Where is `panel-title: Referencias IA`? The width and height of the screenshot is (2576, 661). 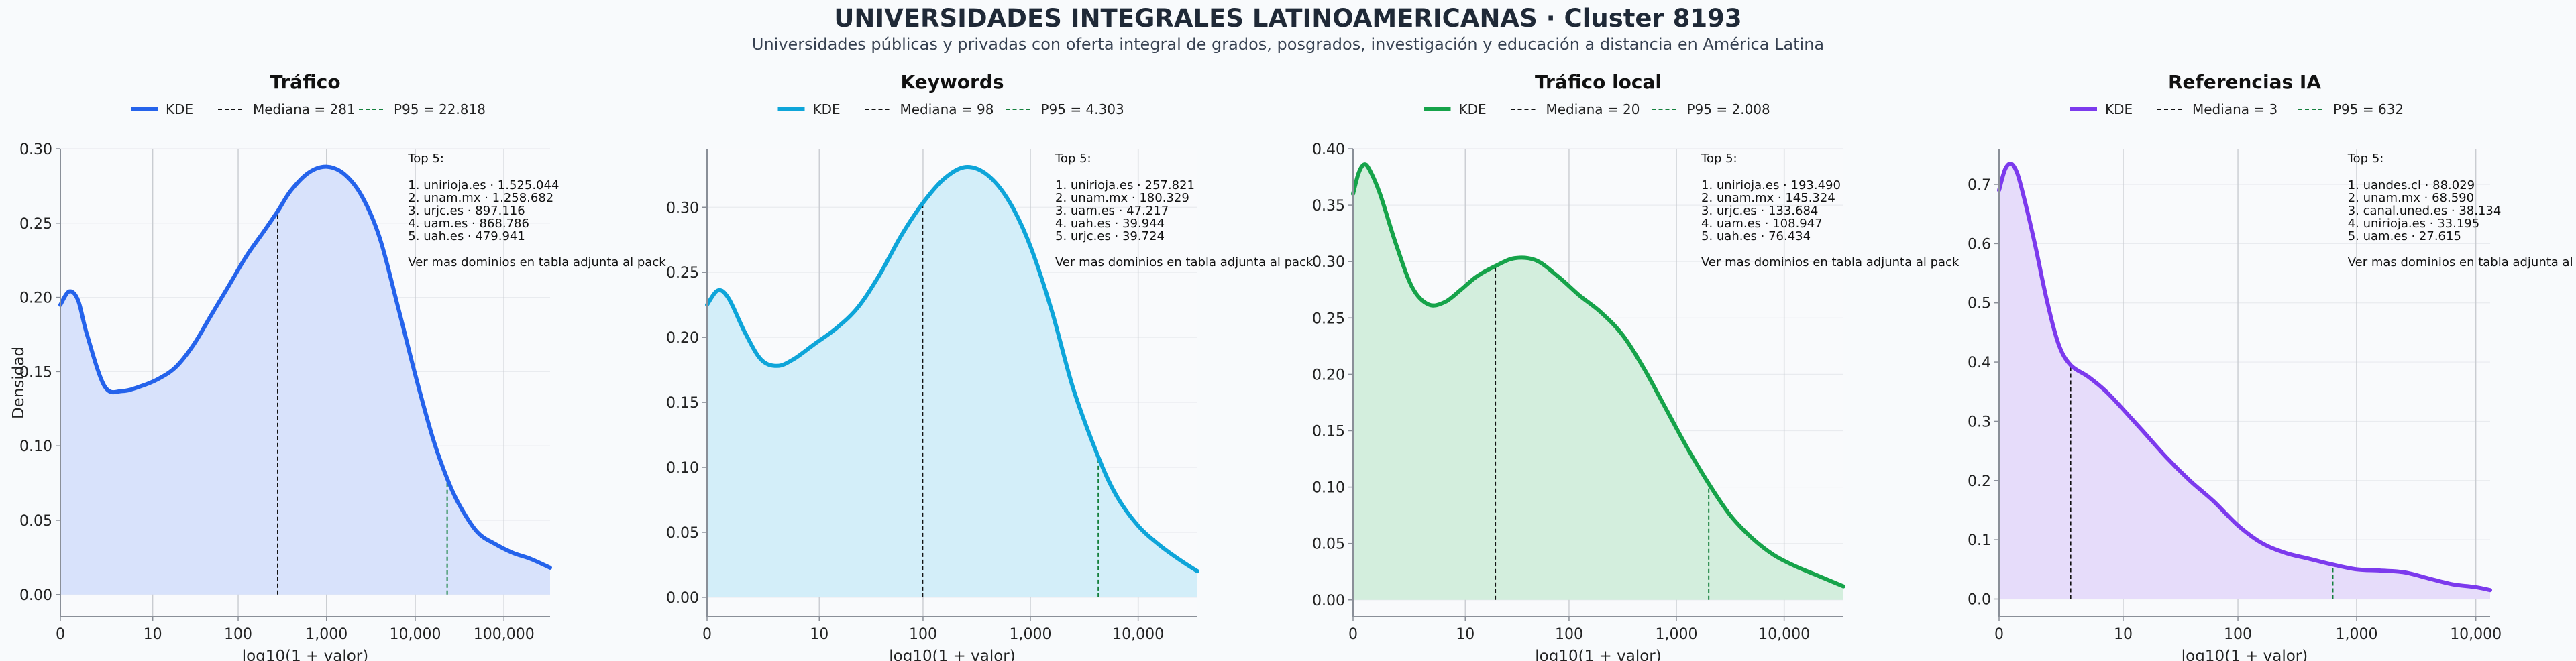
panel-title: Referencias IA is located at coordinates (2244, 82).